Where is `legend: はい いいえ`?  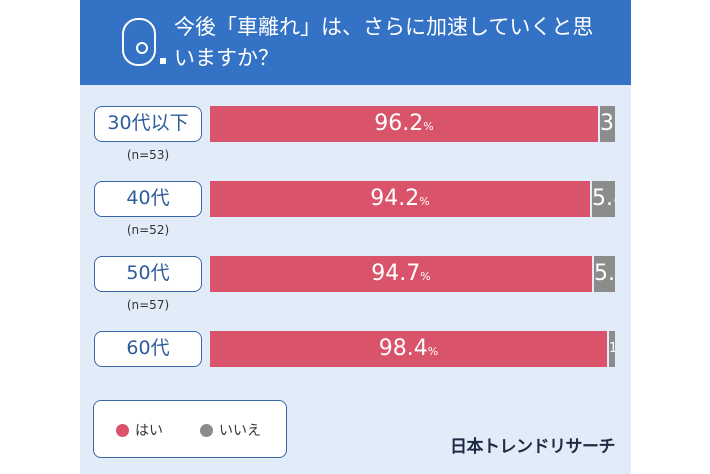 legend: はい いいえ is located at coordinates (190, 429).